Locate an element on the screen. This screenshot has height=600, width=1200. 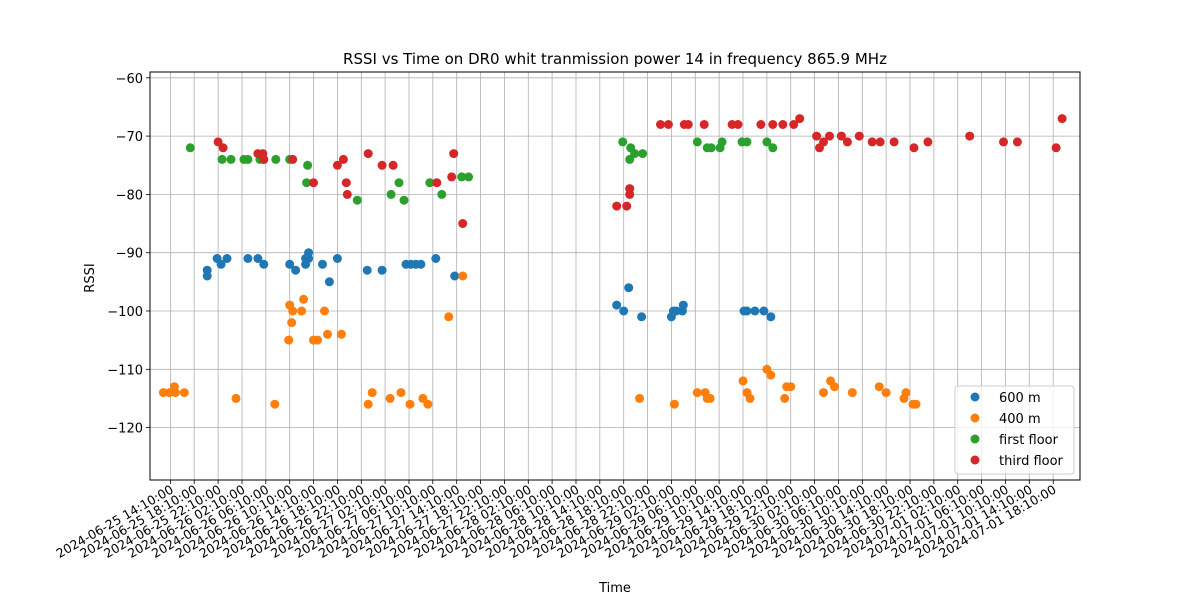
legend-label: 400 m is located at coordinates (1020, 419).